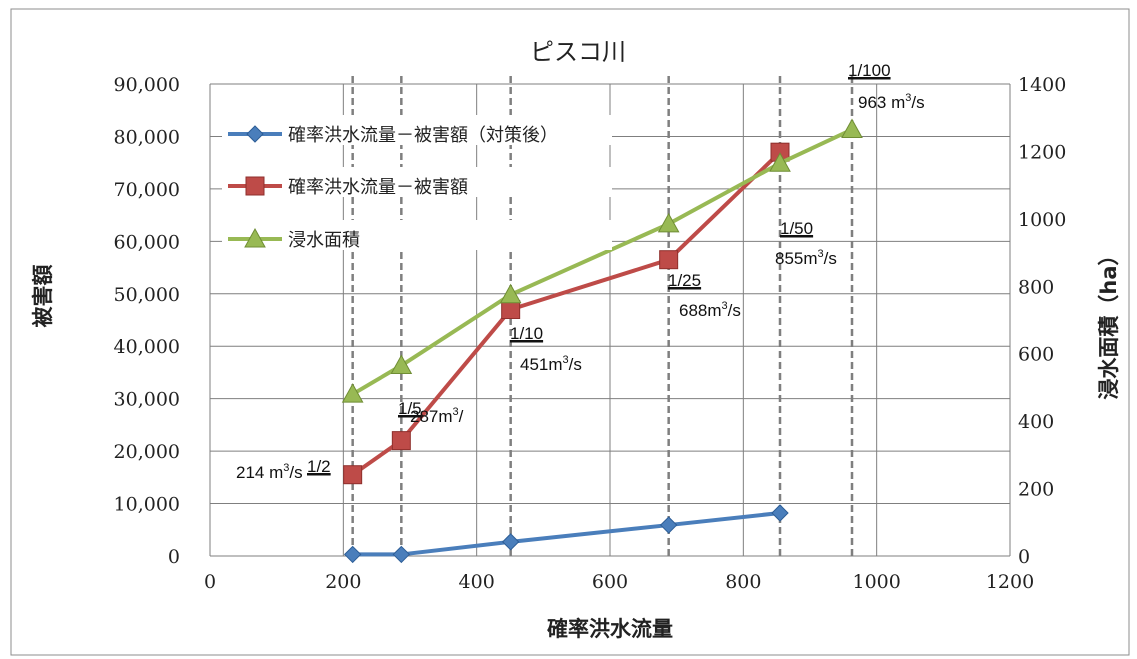 This screenshot has height=659, width=1137. Describe the element at coordinates (1036, 422) in the screenshot. I see `y2-tick-label: 400` at that location.